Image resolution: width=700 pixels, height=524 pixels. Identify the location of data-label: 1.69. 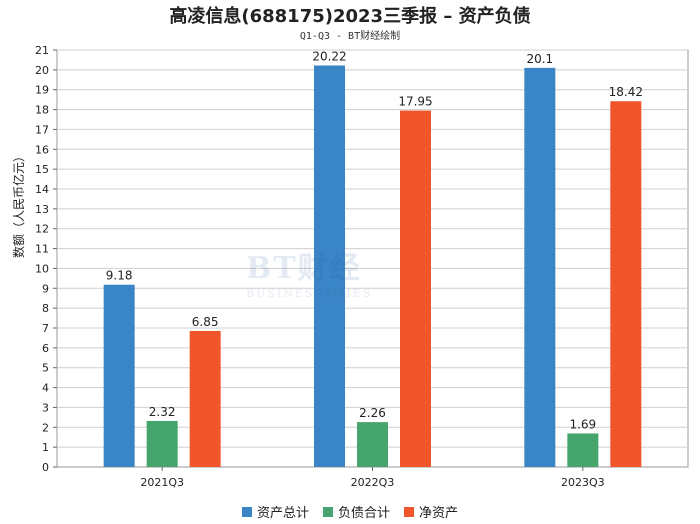
(582, 424).